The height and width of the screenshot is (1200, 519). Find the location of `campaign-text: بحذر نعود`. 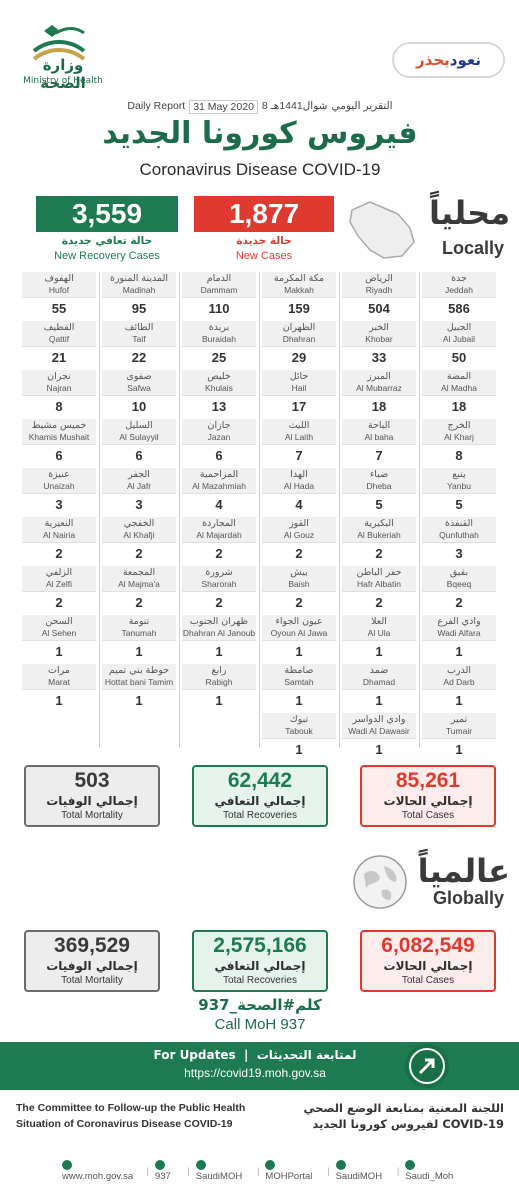

campaign-text: بحذر نعود is located at coordinates (448, 60).